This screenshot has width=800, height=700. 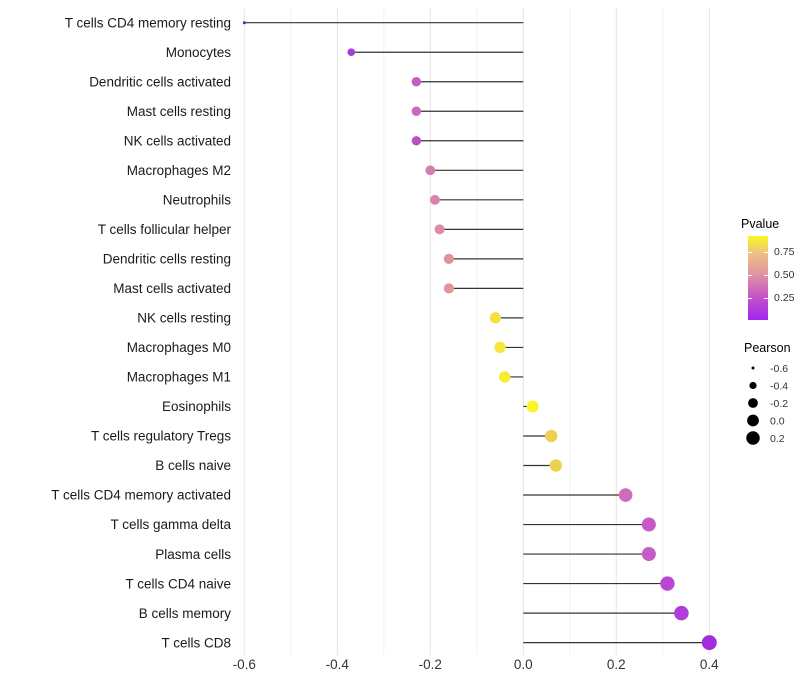 I want to click on pearson-size-label: 0.0, so click(x=777, y=421).